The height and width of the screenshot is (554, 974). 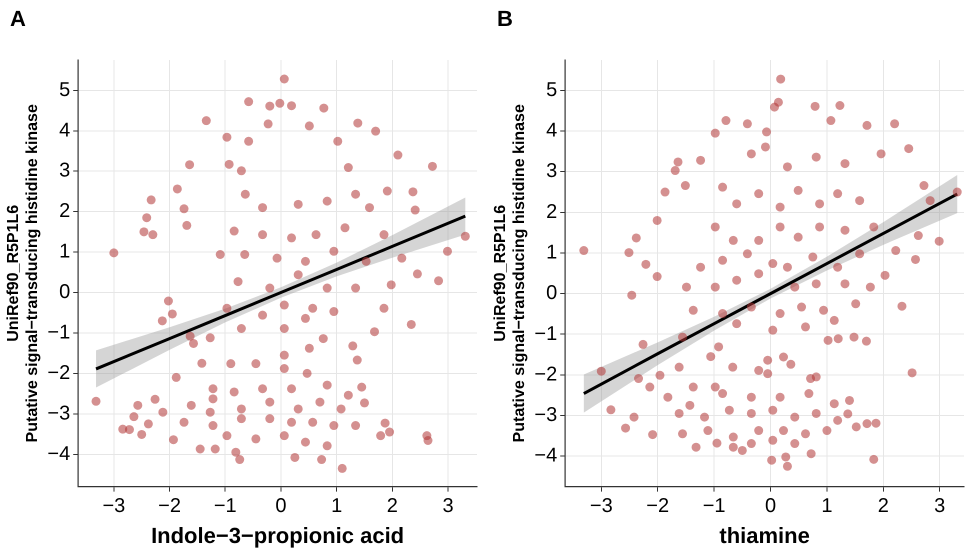 What do you see at coordinates (277, 535) in the screenshot?
I see `x-axis-title: Indole−3−propionic acid` at bounding box center [277, 535].